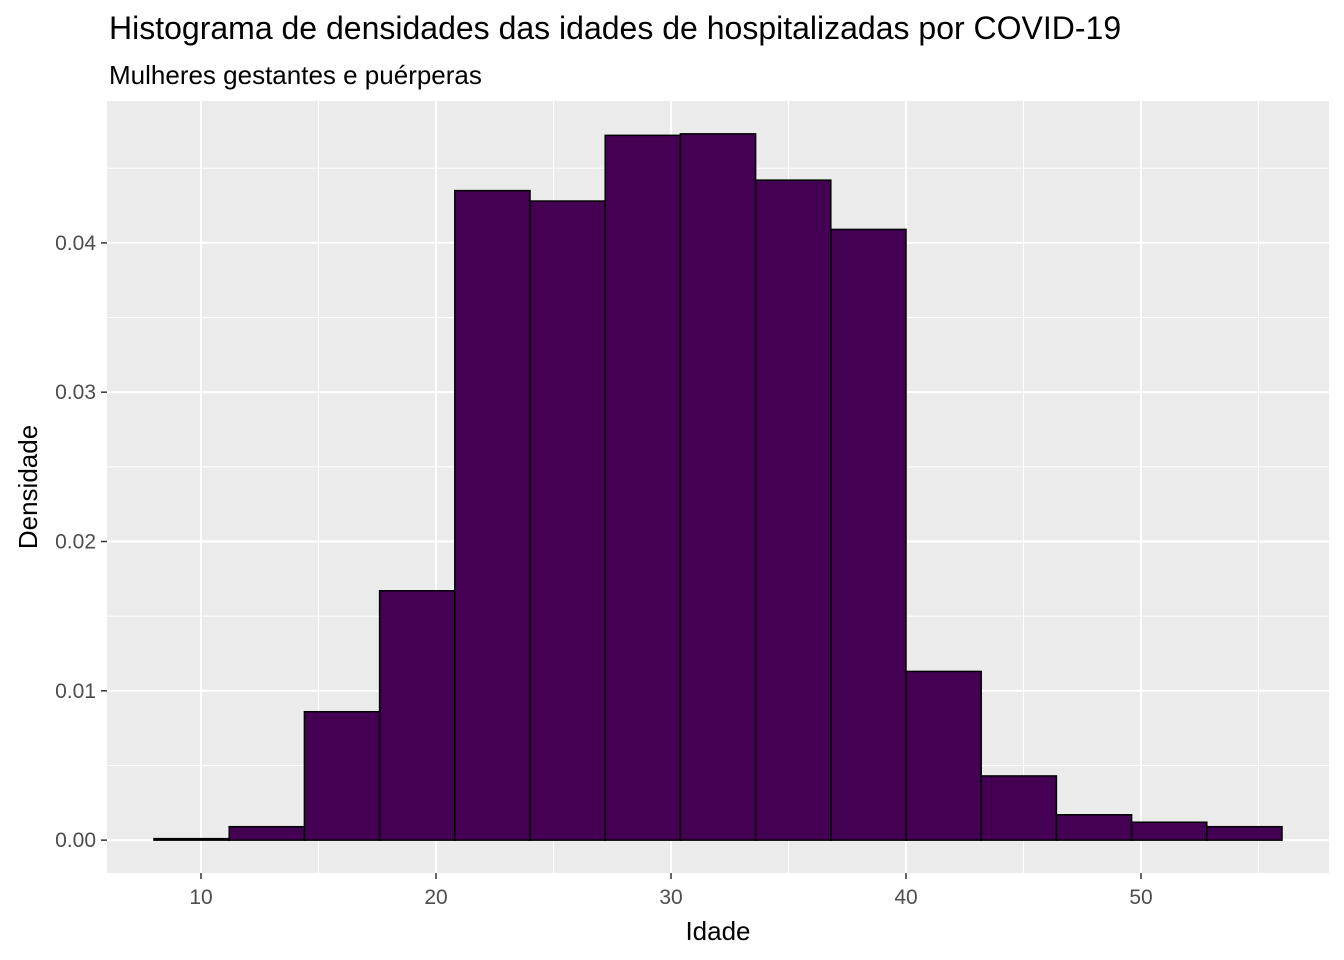 The image size is (1344, 960). Describe the element at coordinates (75, 243) in the screenshot. I see `y-tick-label: 0.04` at that location.